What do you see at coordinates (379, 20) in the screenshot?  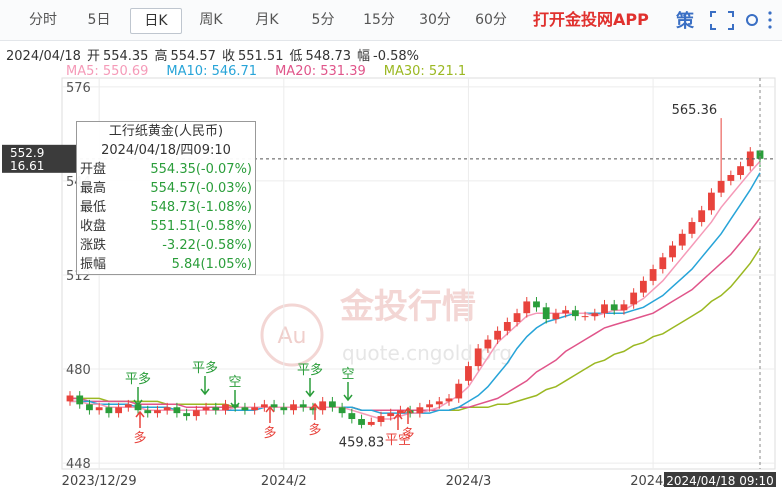 I see `period-tab: 15分` at bounding box center [379, 20].